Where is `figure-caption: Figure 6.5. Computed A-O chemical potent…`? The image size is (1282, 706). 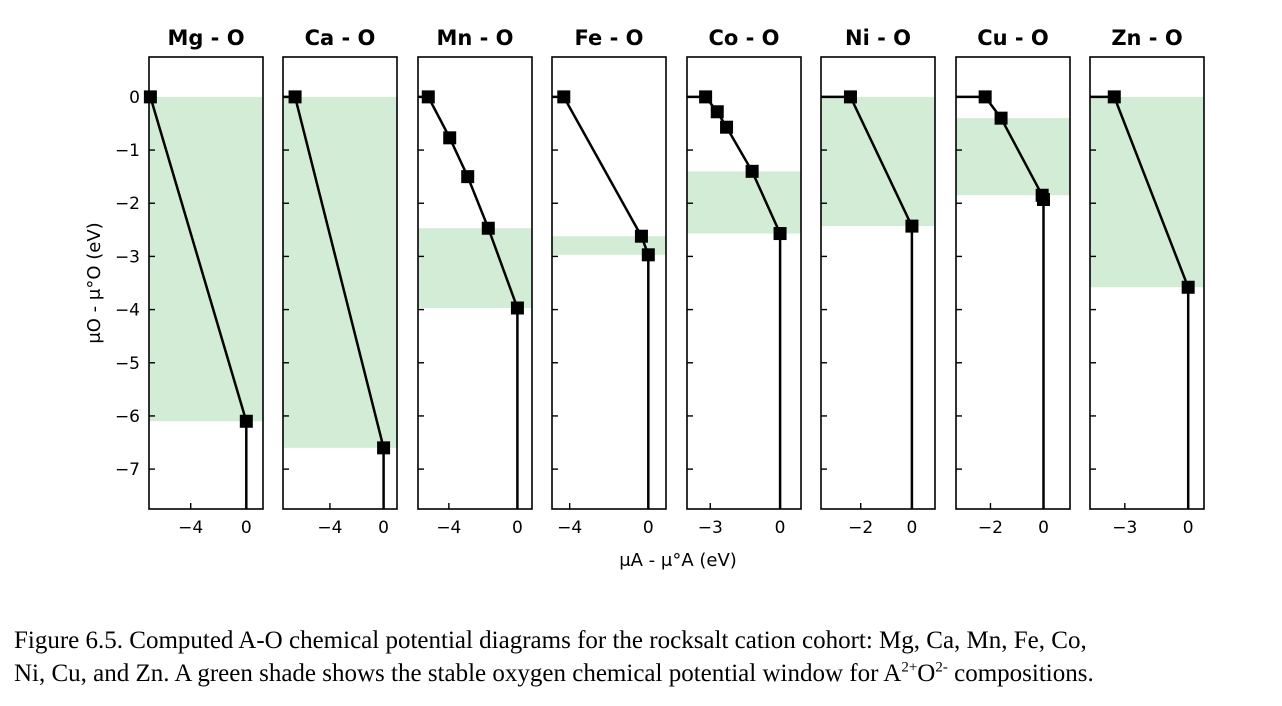 figure-caption: Figure 6.5. Computed A-O chemical potent… is located at coordinates (645, 657).